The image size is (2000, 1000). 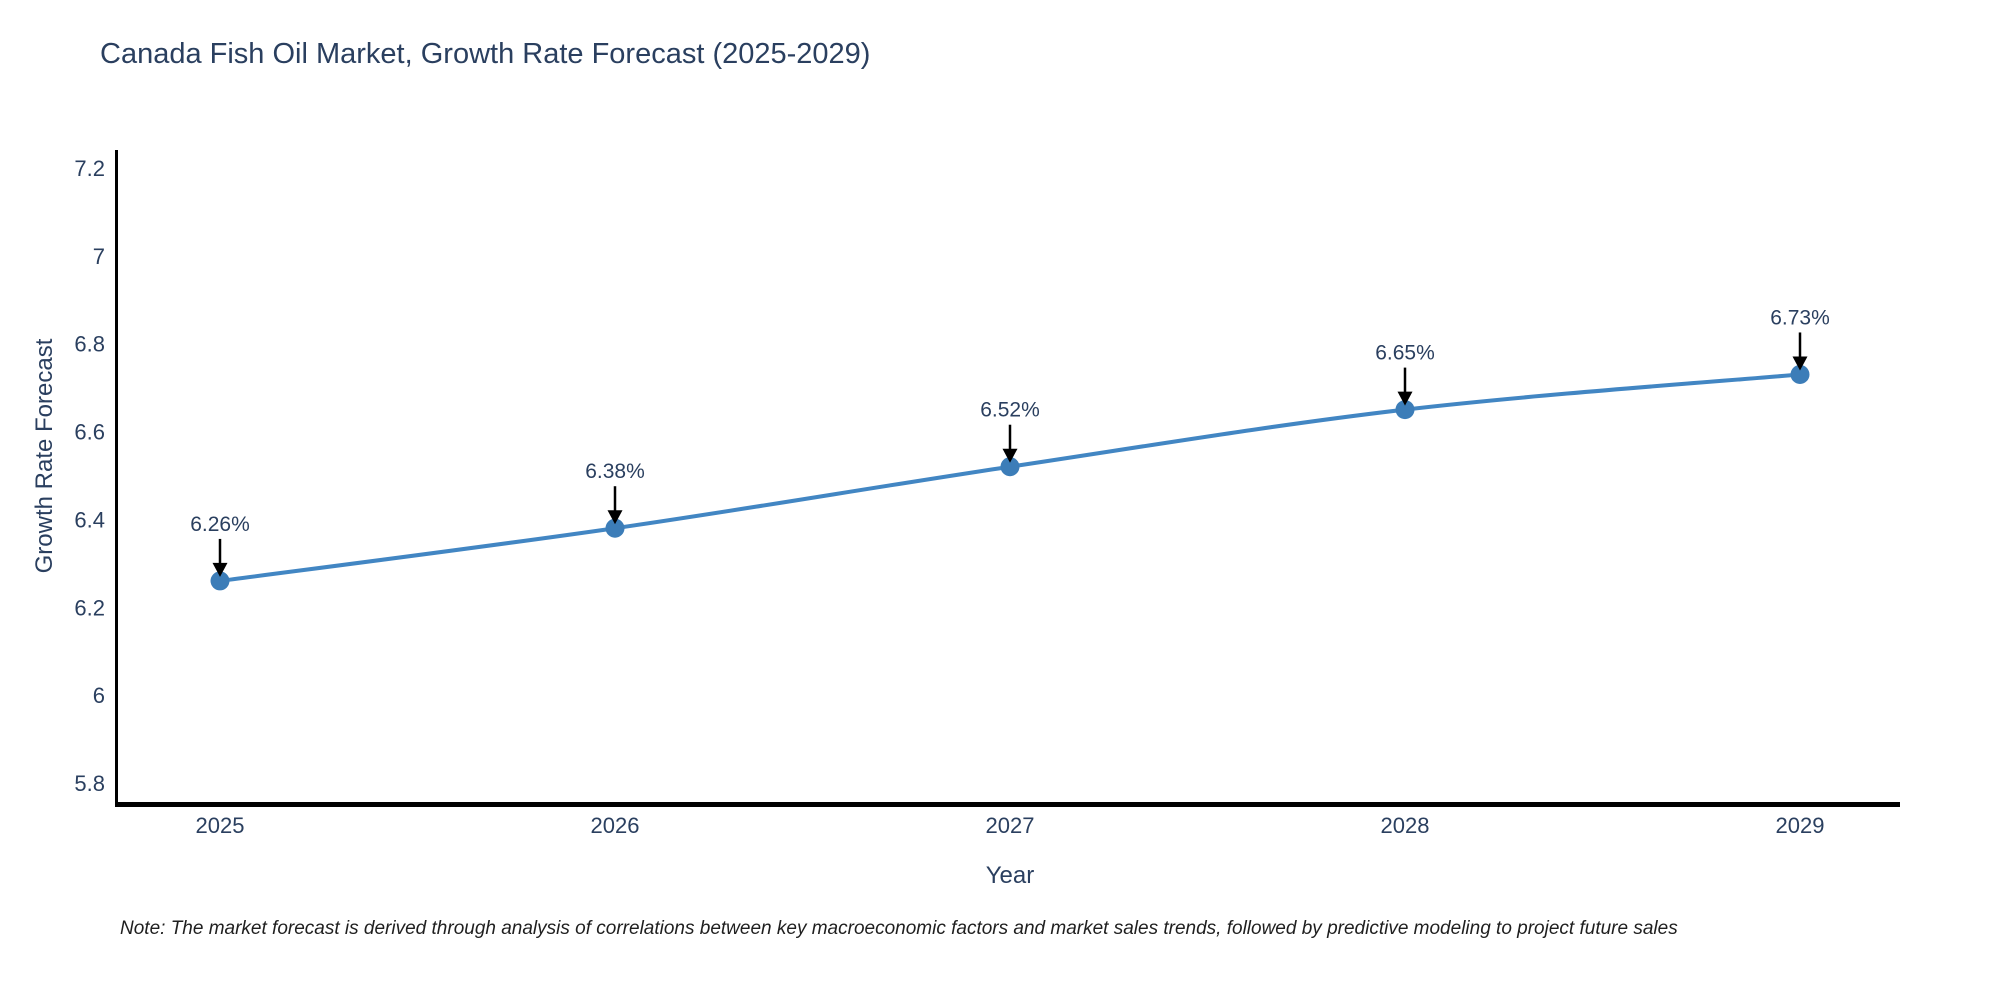 What do you see at coordinates (89, 168) in the screenshot?
I see `y-tick-label: 7.2` at bounding box center [89, 168].